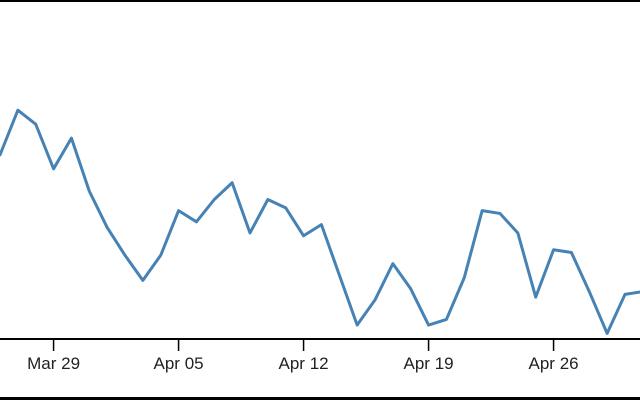 This screenshot has height=400, width=640. I want to click on chart-top-border, so click(320, 1).